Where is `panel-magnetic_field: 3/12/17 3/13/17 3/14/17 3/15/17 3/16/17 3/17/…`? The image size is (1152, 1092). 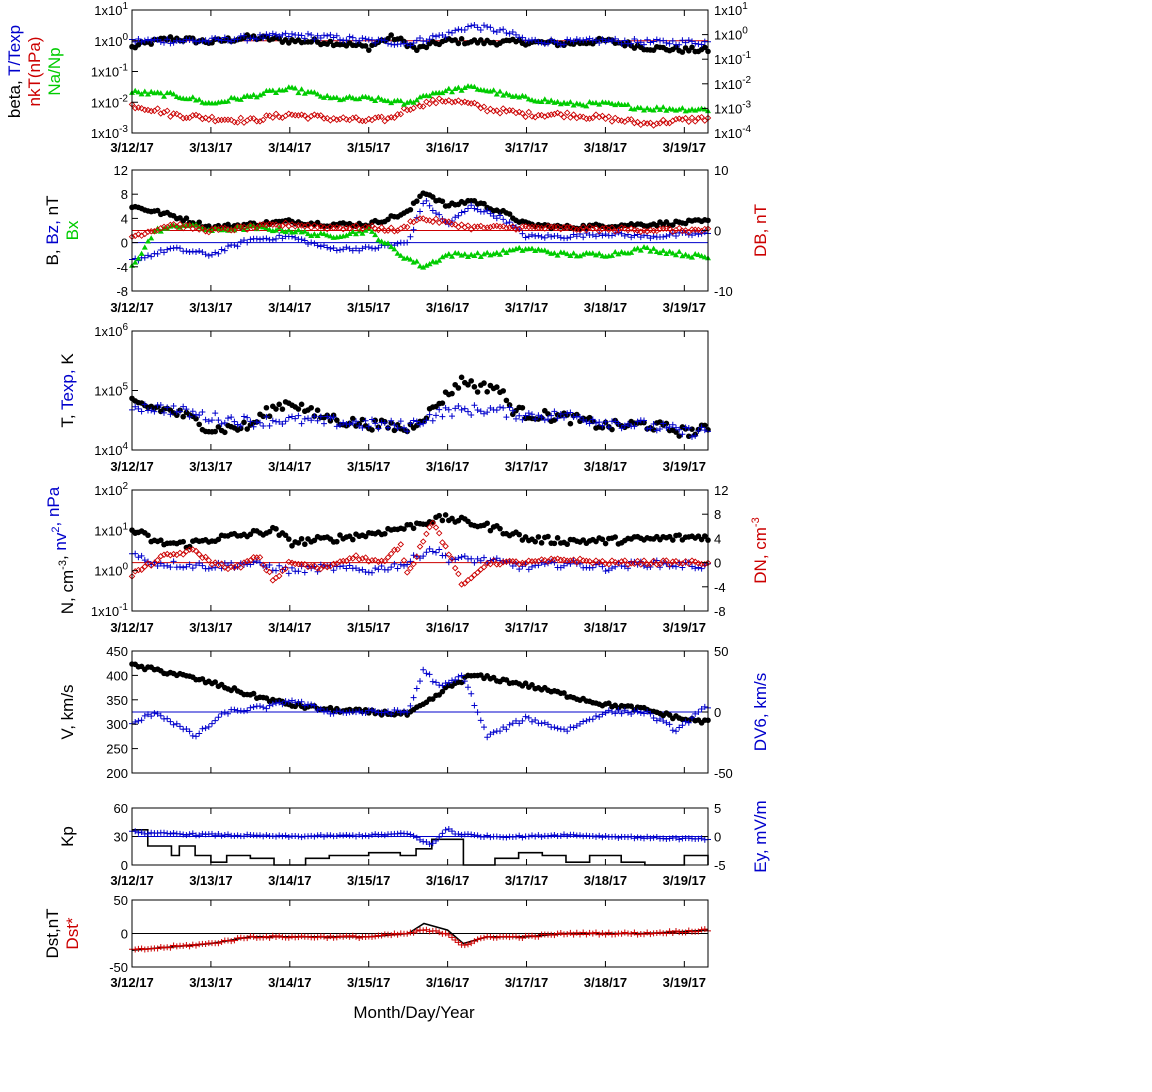 panel-magnetic_field: 3/12/17 3/13/17 3/14/17 3/15/17 3/16/17 3/17/… is located at coordinates (406, 239).